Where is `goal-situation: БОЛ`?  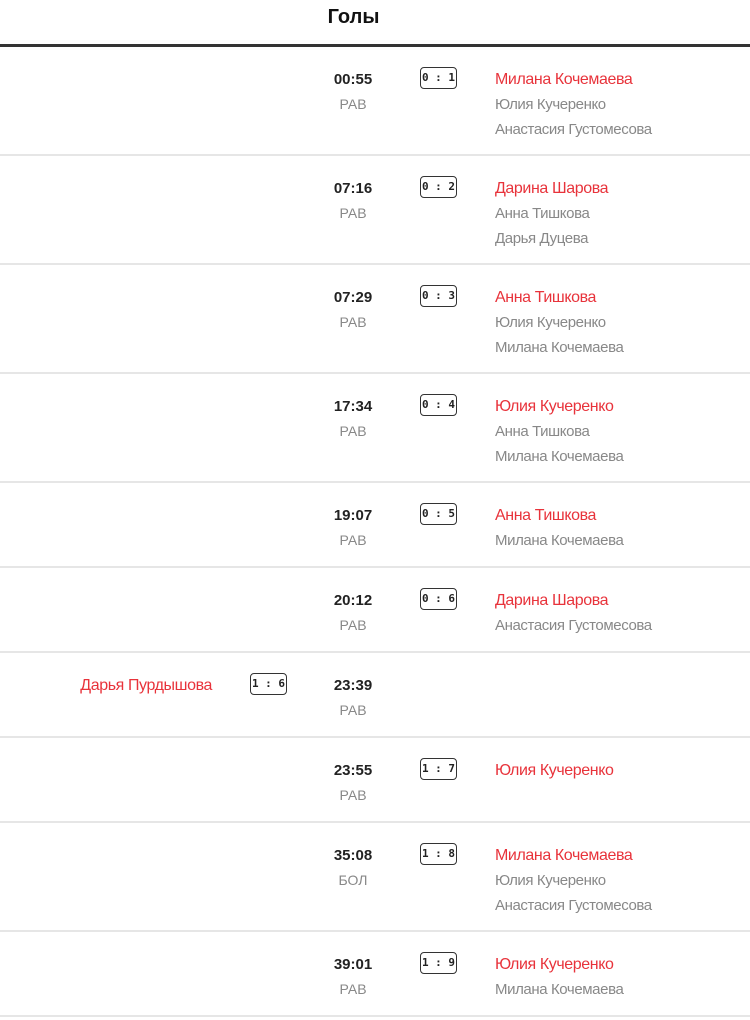 goal-situation: БОЛ is located at coordinates (353, 880).